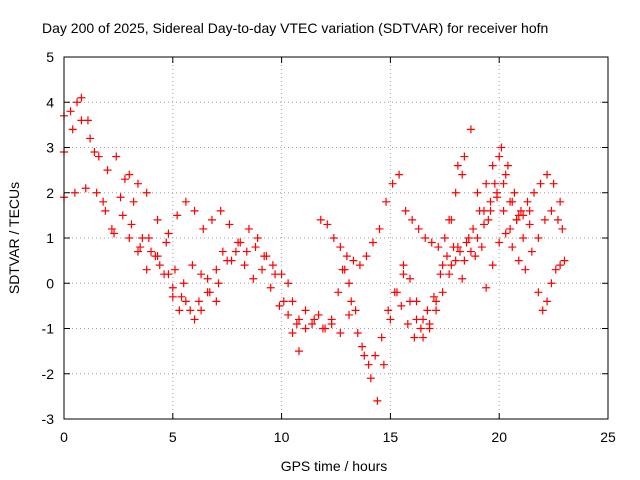 This screenshot has width=640, height=480. Describe the element at coordinates (50, 283) in the screenshot. I see `y-tick-label: 0` at that location.